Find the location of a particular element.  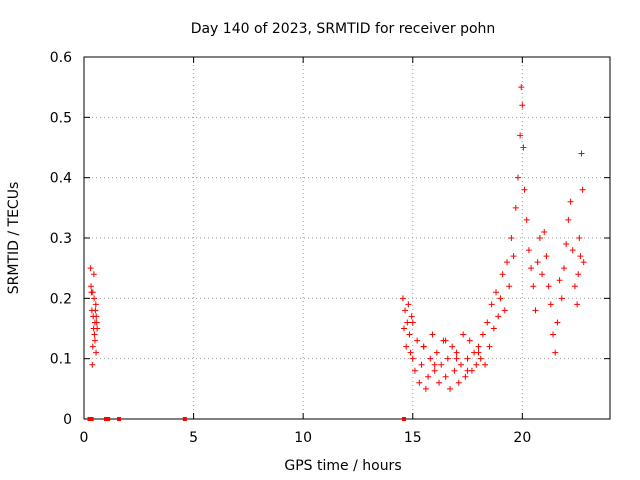

y-tick-label: 0.4 is located at coordinates (61, 179).